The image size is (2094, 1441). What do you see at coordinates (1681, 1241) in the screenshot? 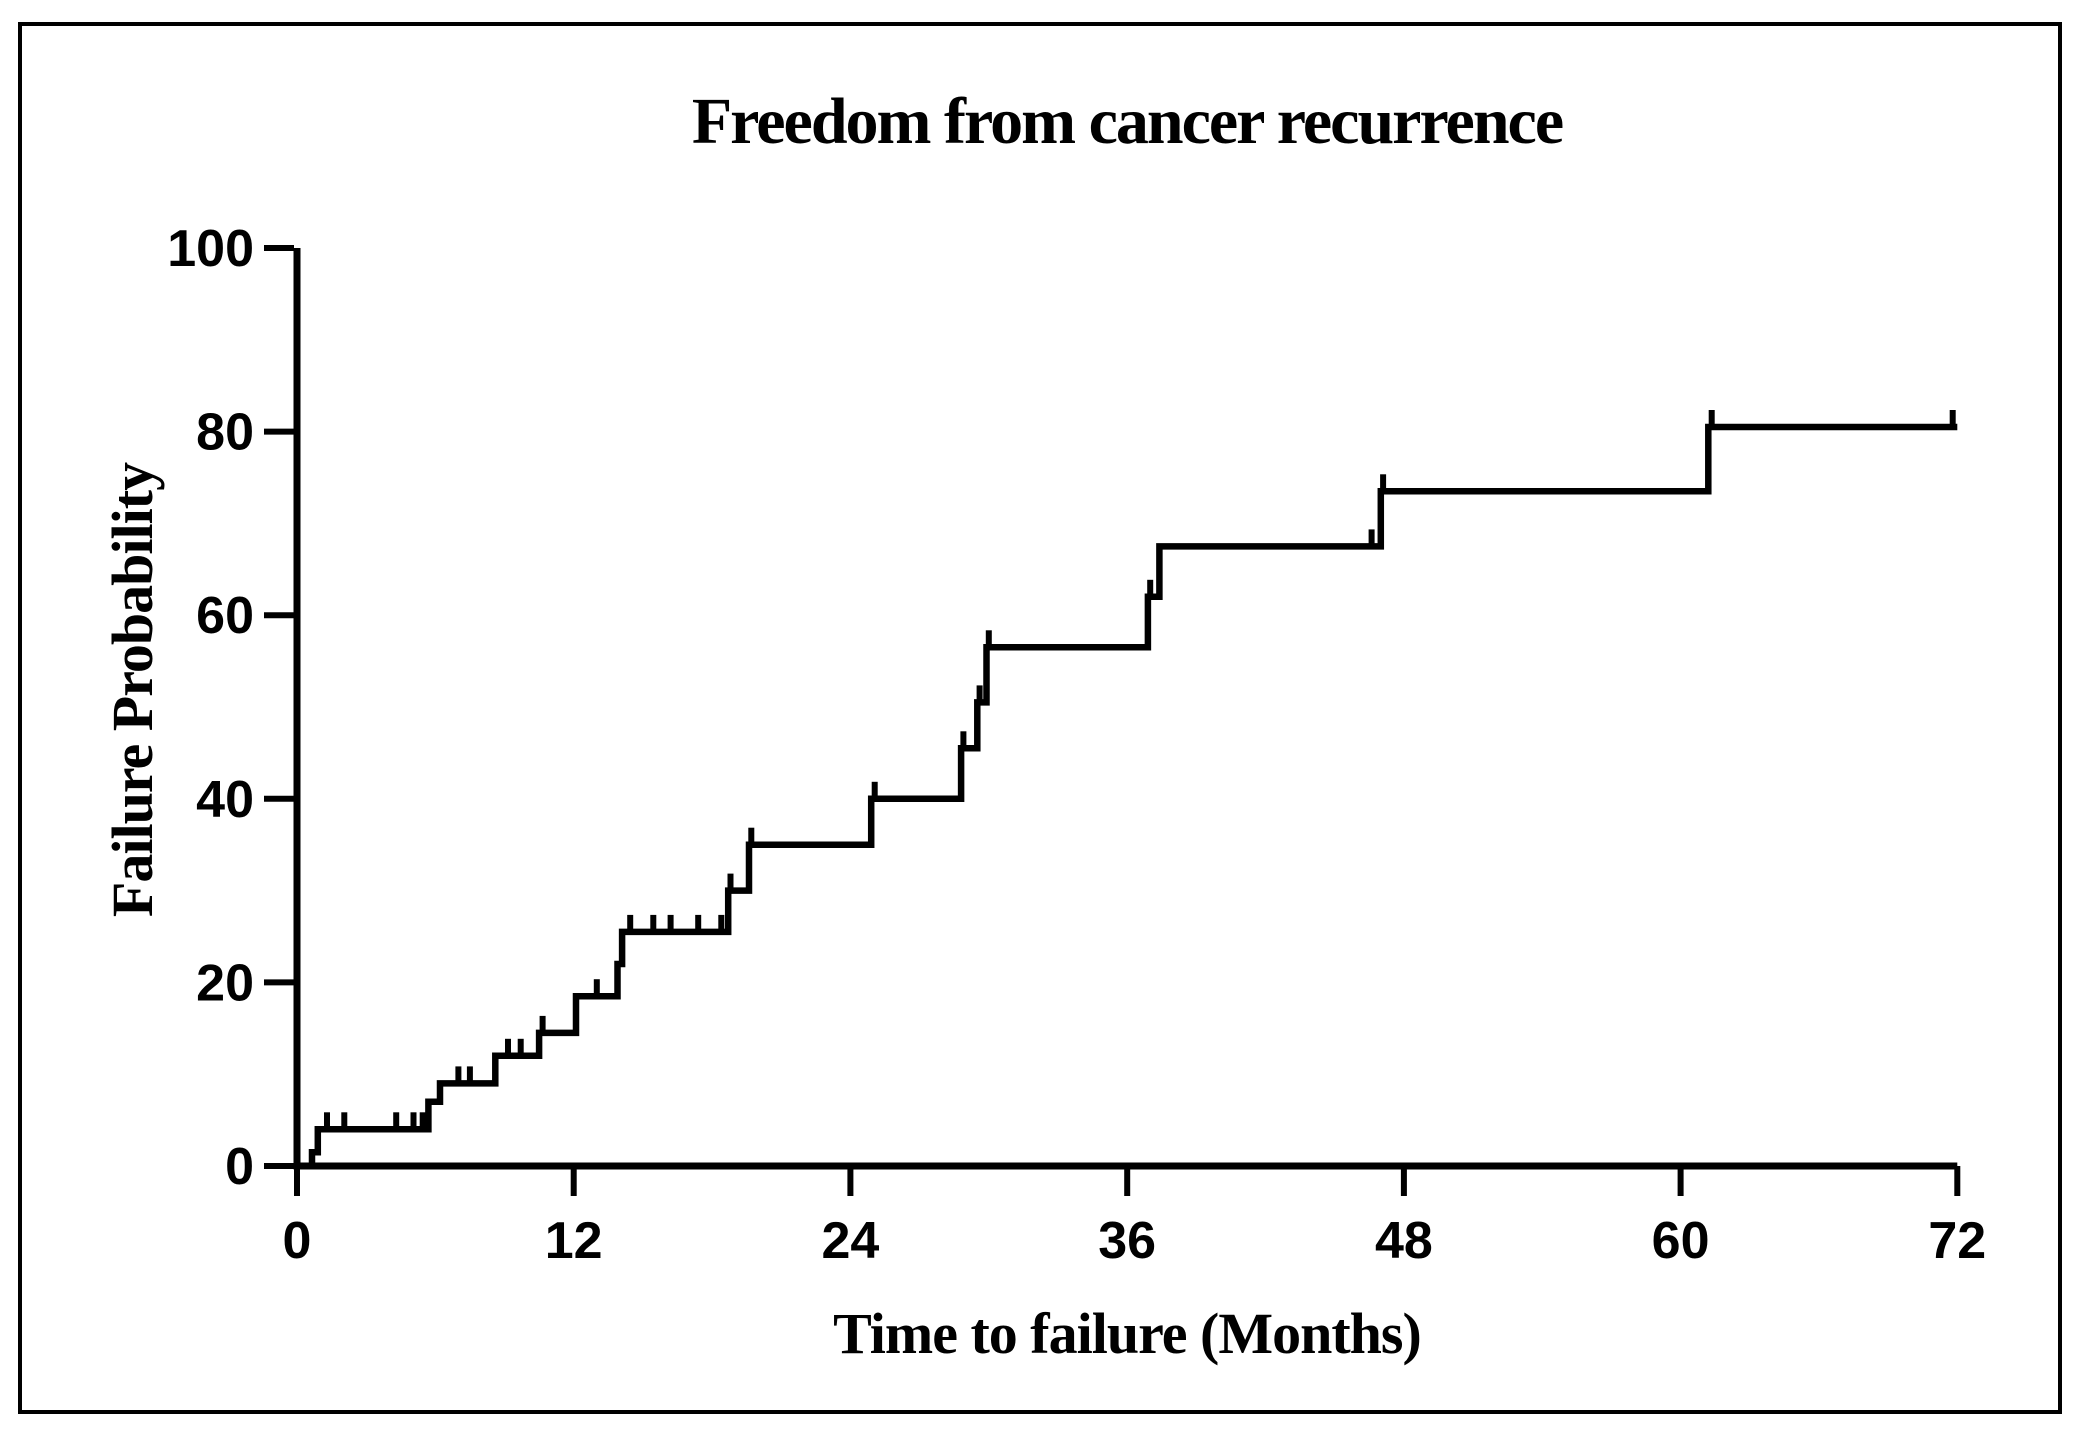
I see `x-tick-label: 60` at bounding box center [1681, 1241].